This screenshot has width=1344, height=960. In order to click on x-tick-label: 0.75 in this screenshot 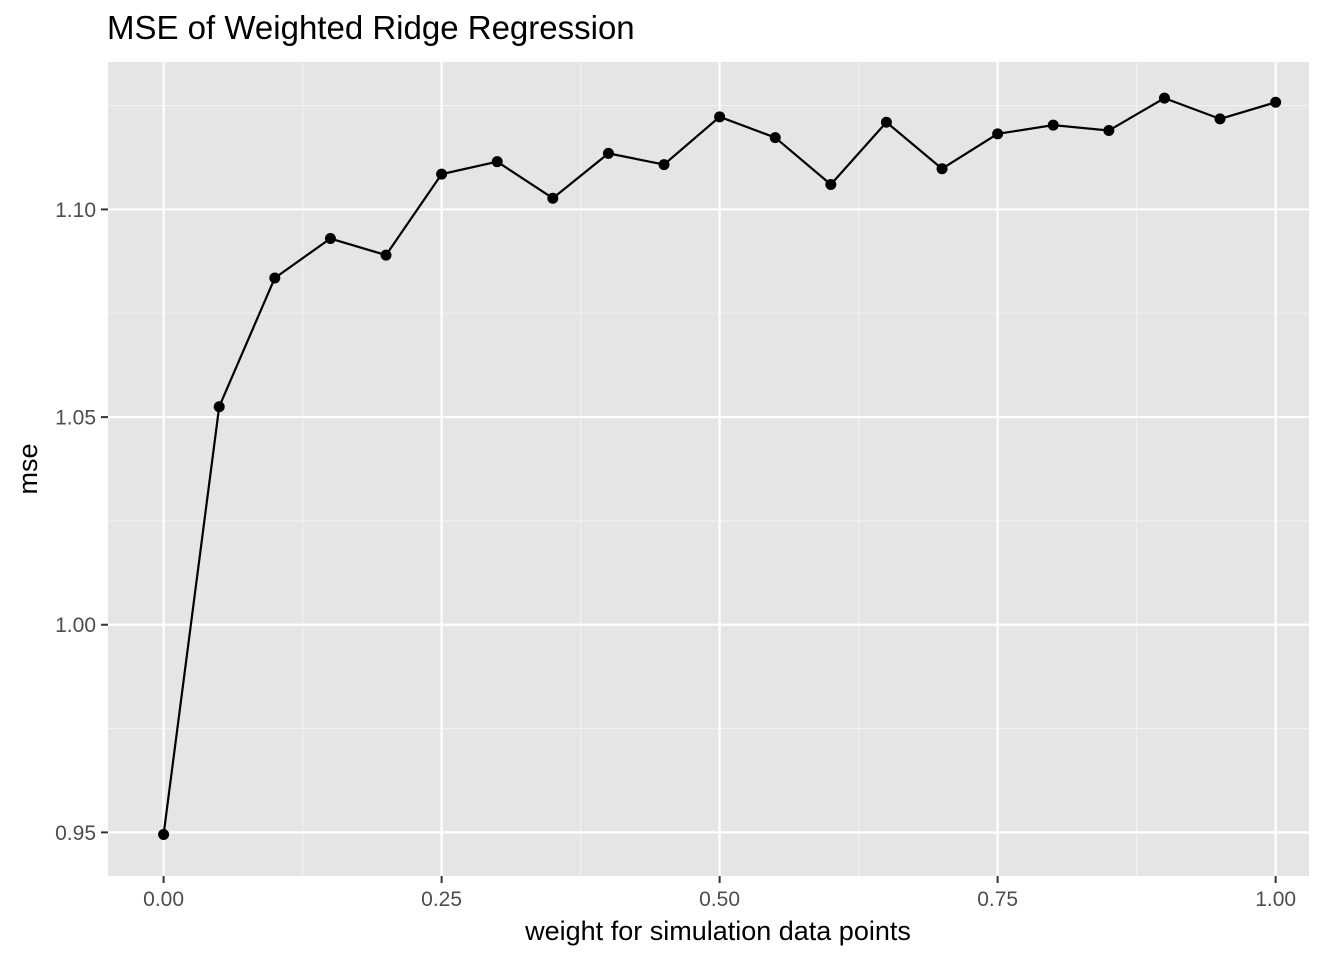, I will do `click(997, 899)`.